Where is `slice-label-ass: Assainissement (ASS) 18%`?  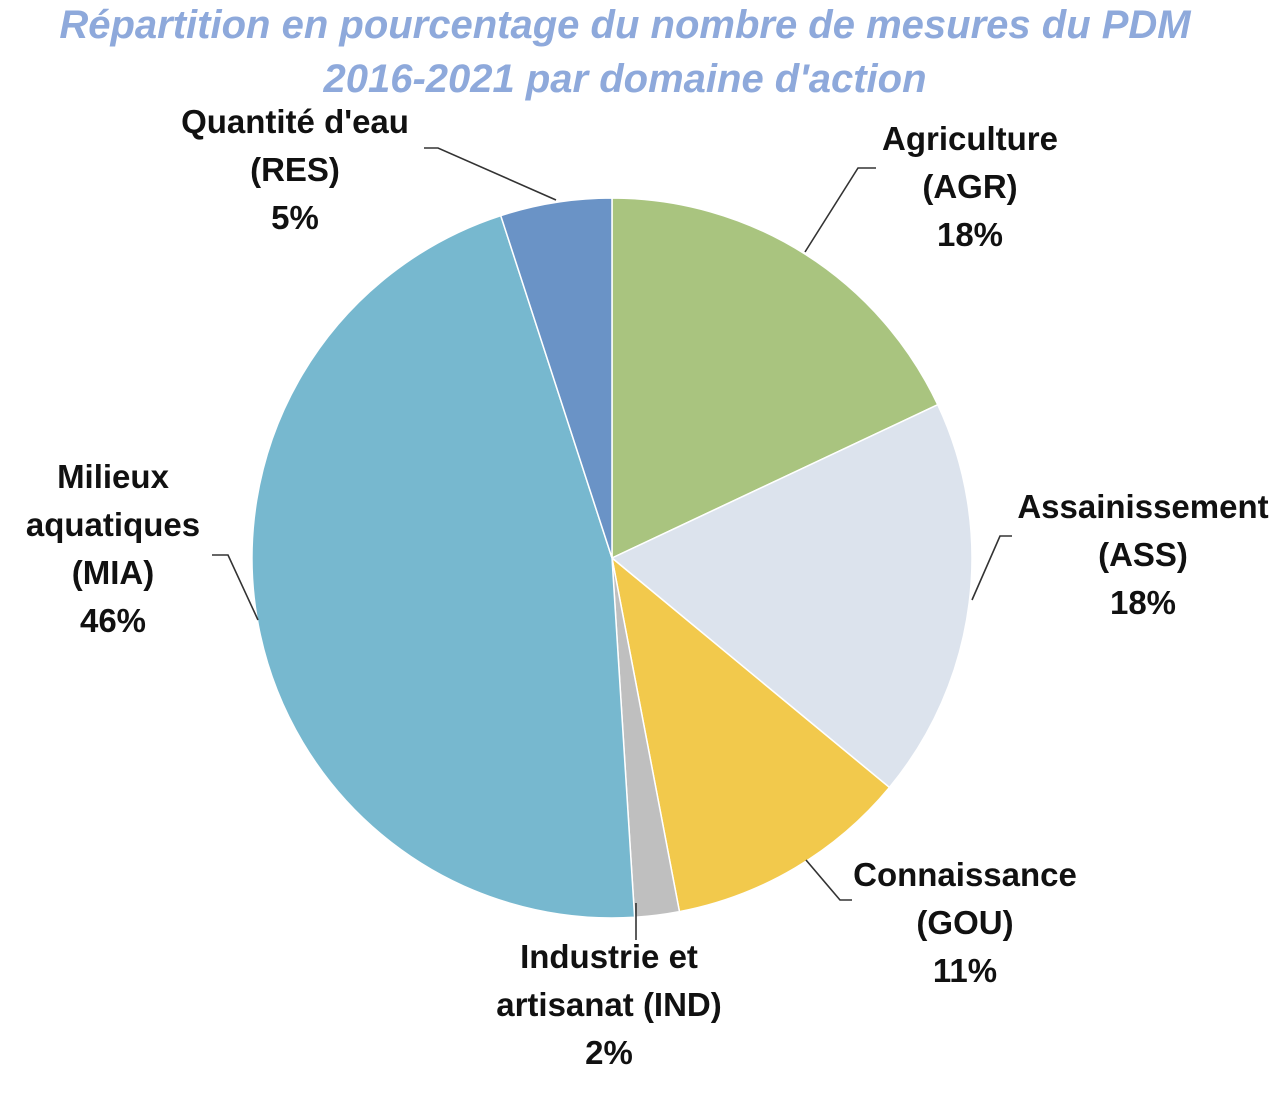 slice-label-ass: Assainissement (ASS) 18% is located at coordinates (1142, 554).